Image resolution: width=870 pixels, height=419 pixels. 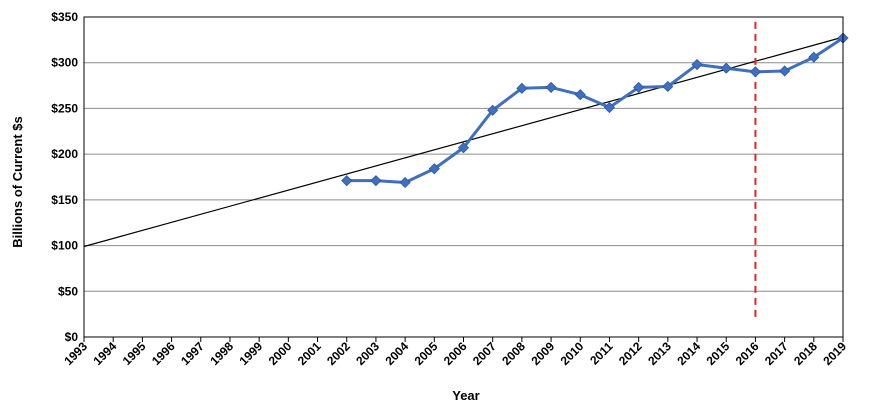 I want to click on y-tick-label: $0, so click(x=72, y=337).